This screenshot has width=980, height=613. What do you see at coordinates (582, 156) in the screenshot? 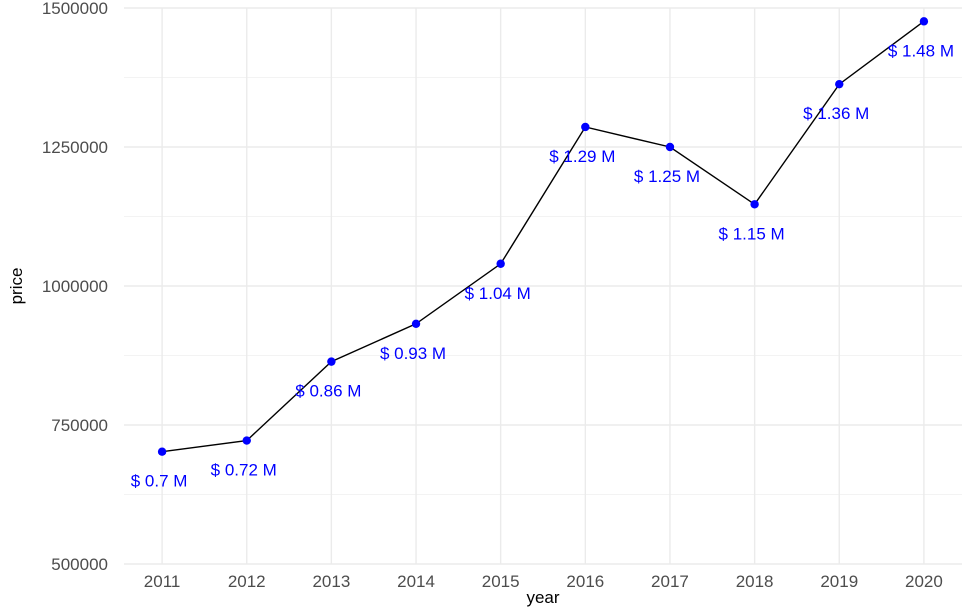
I see `data-label: $ 1.29 M` at bounding box center [582, 156].